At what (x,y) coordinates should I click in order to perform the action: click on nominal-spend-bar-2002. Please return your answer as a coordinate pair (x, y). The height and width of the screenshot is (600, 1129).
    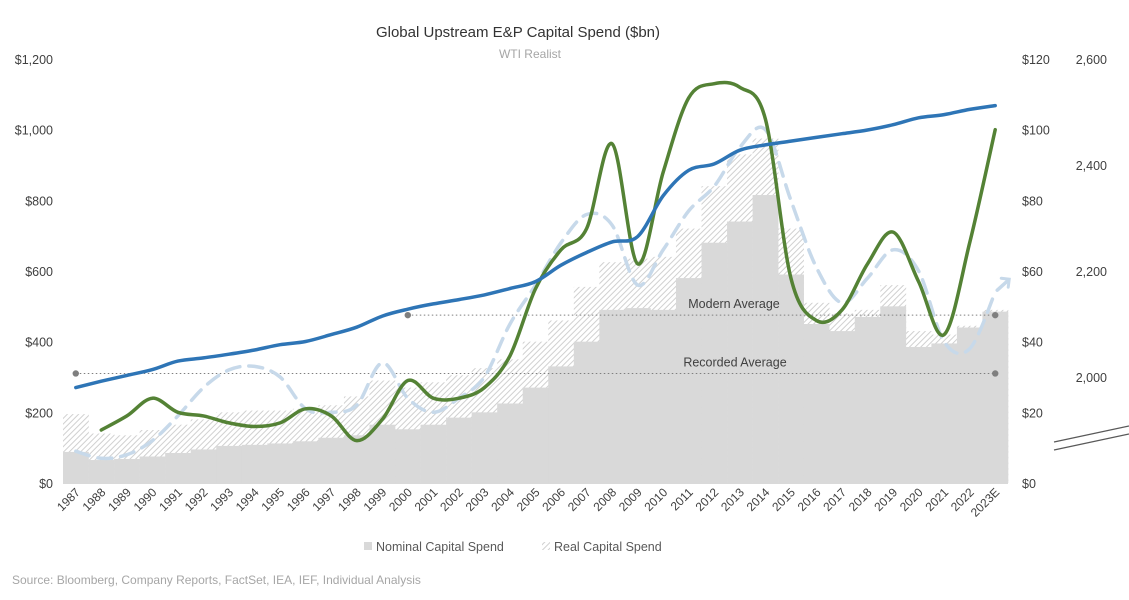
    Looking at the image, I should click on (459, 450).